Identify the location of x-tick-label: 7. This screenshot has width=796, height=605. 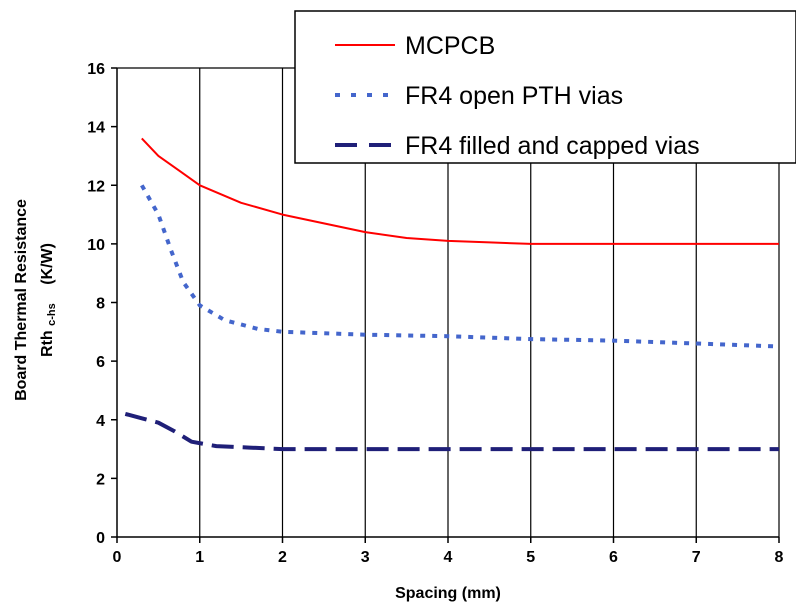
(696, 557).